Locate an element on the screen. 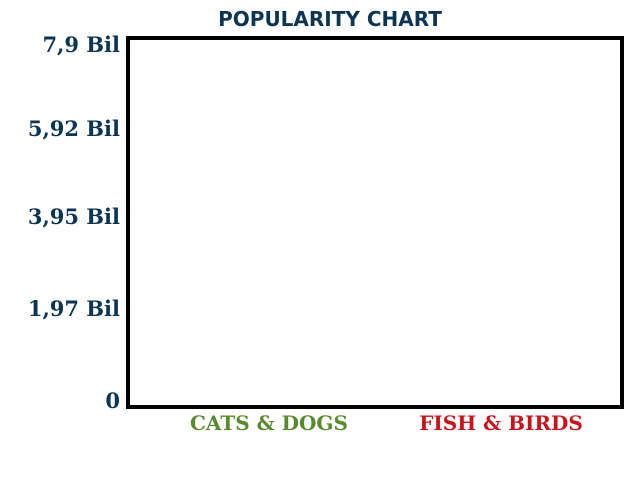 The width and height of the screenshot is (640, 480). y-tick-label: 5,92 Bil is located at coordinates (74, 128).